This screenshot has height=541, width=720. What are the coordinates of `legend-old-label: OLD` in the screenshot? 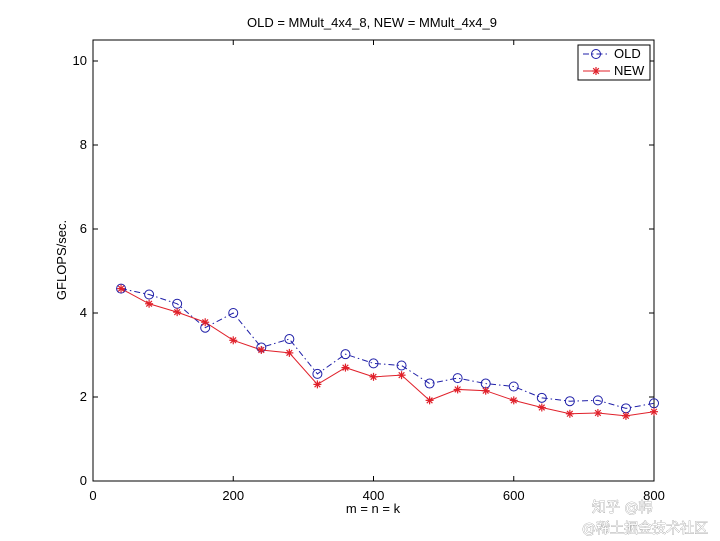 It's located at (627, 53).